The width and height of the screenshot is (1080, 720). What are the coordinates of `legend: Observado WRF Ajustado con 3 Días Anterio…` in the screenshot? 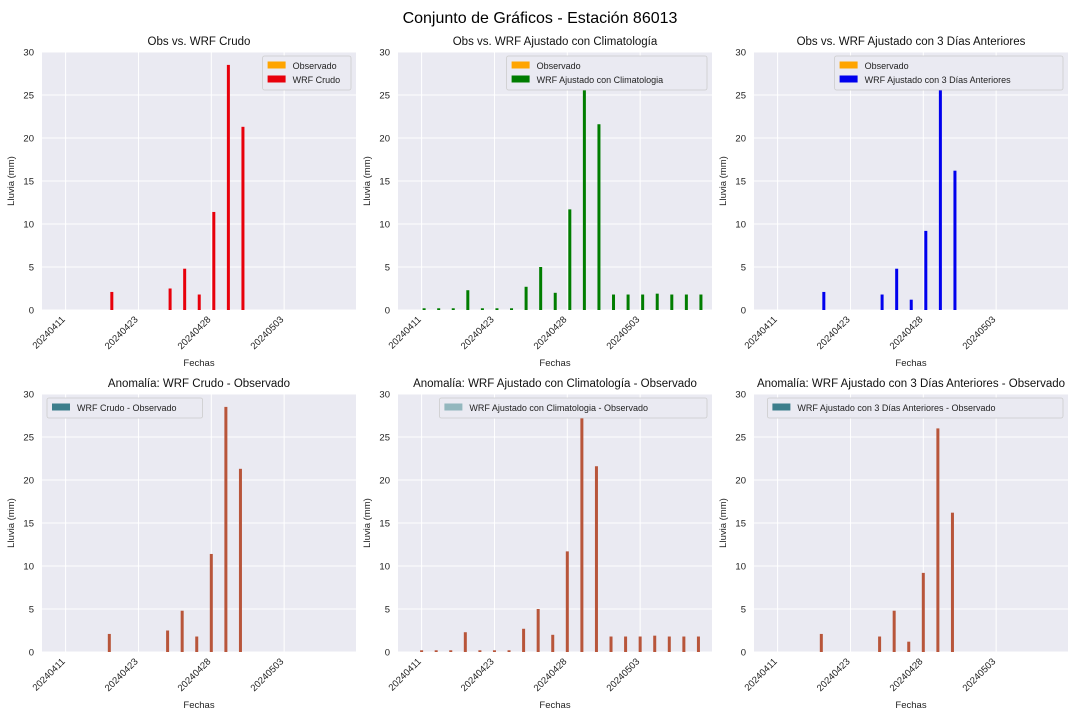 It's located at (949, 73).